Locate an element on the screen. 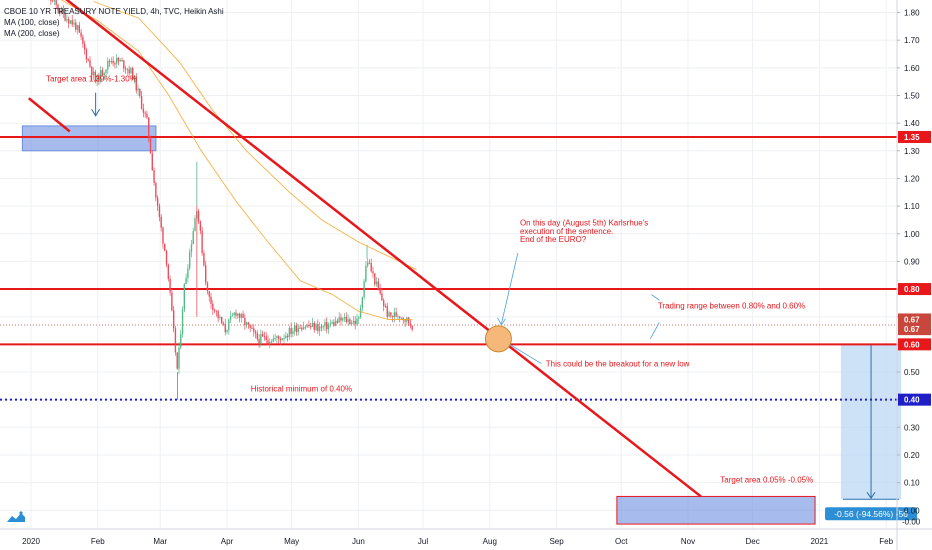 This screenshot has width=932, height=550. y-tick-label: 0.30 is located at coordinates (912, 427).